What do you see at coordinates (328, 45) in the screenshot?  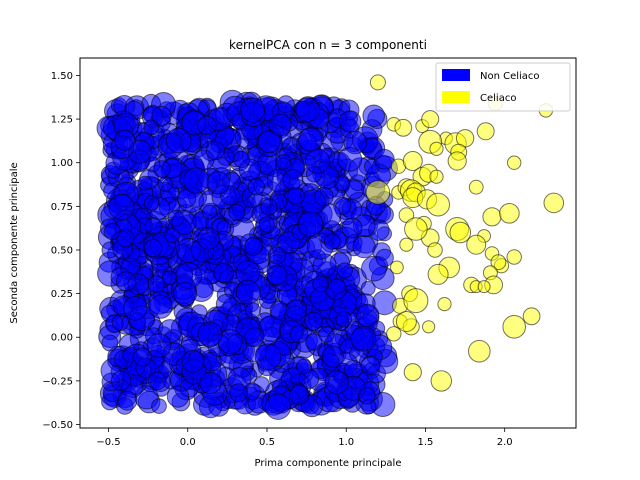 I see `chart-title: kernelPCA con n = 3 componenti` at bounding box center [328, 45].